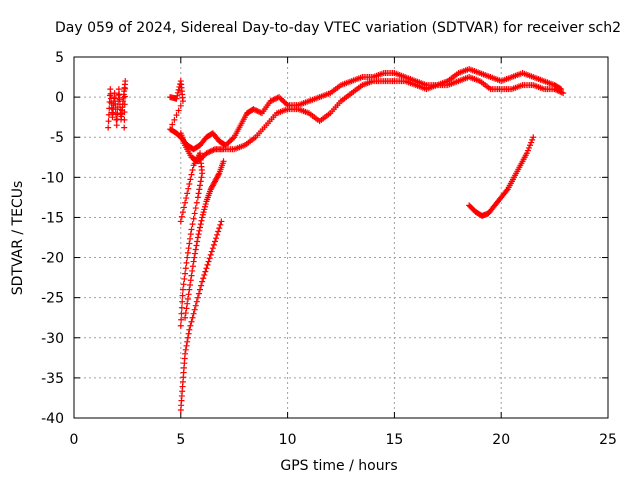 The height and width of the screenshot is (480, 640). I want to click on x-tick-label: 0, so click(74, 440).